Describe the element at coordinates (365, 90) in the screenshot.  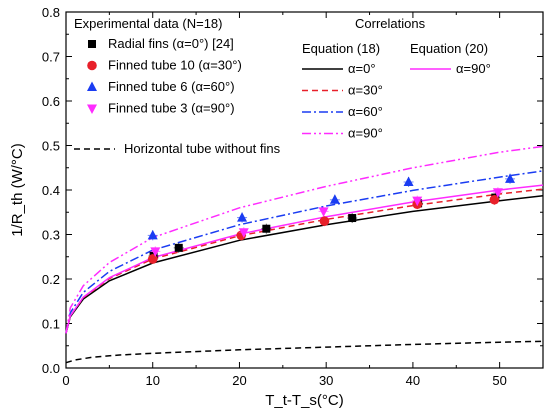
I see `legend-label-curve-1: α=30°` at that location.